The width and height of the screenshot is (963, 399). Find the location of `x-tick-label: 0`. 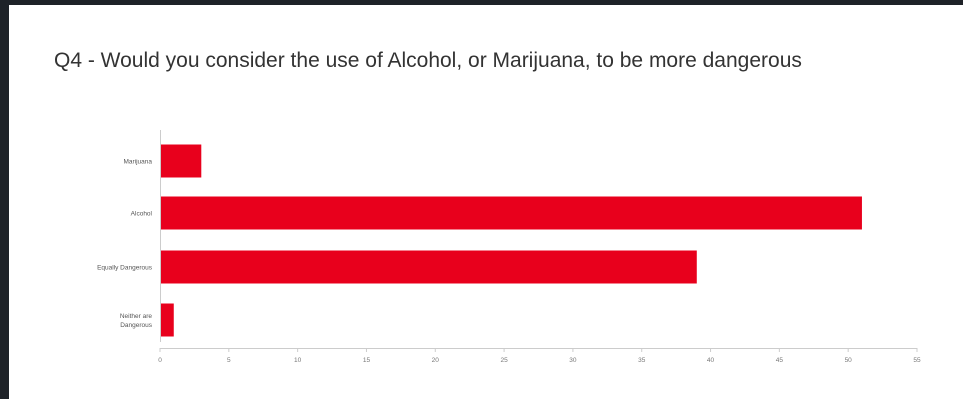

x-tick-label: 0 is located at coordinates (160, 360).